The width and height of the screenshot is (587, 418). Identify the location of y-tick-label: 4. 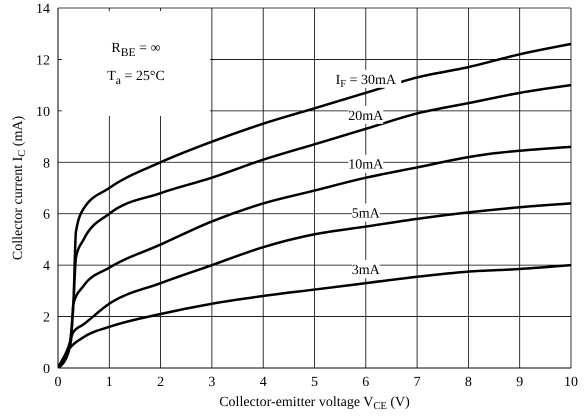
(46, 266).